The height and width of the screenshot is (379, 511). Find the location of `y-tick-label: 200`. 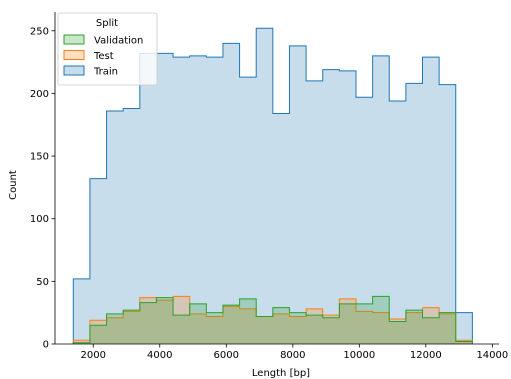

y-tick-label: 200 is located at coordinates (39, 94).